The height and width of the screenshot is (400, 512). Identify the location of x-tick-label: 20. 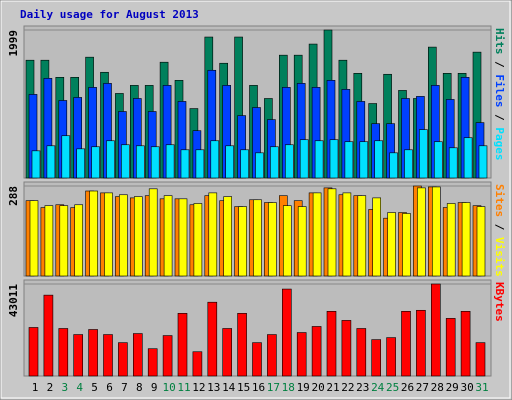
(317, 387).